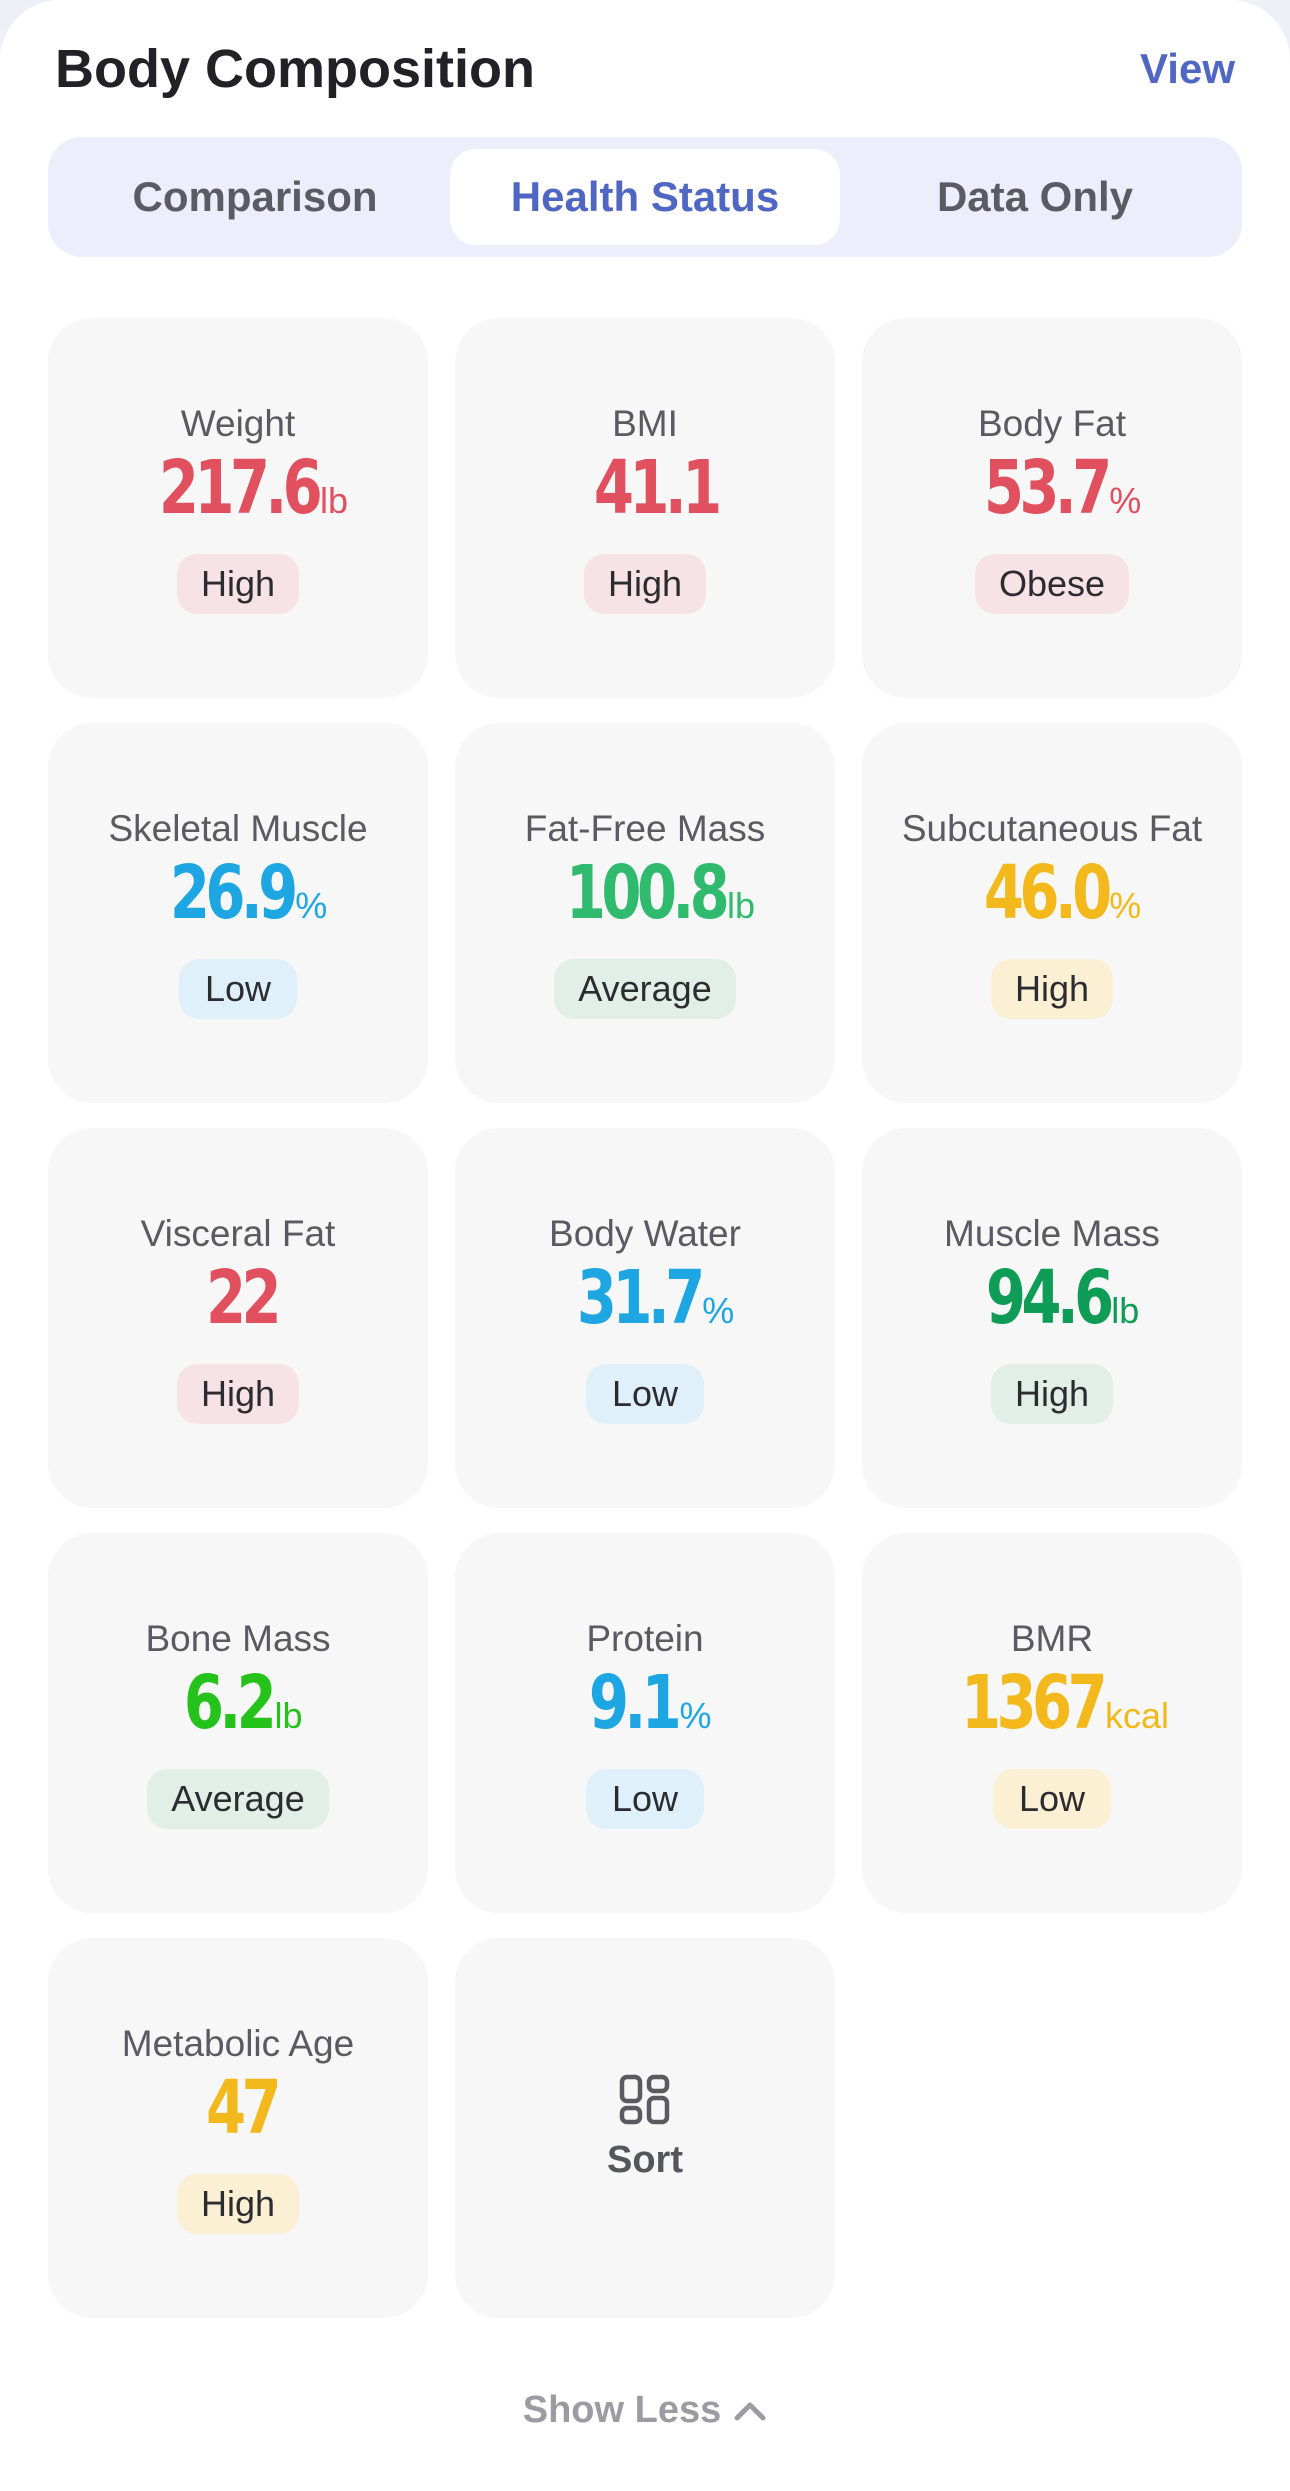 This screenshot has width=1290, height=2491. I want to click on metric-value-row: 22, so click(241, 1298).